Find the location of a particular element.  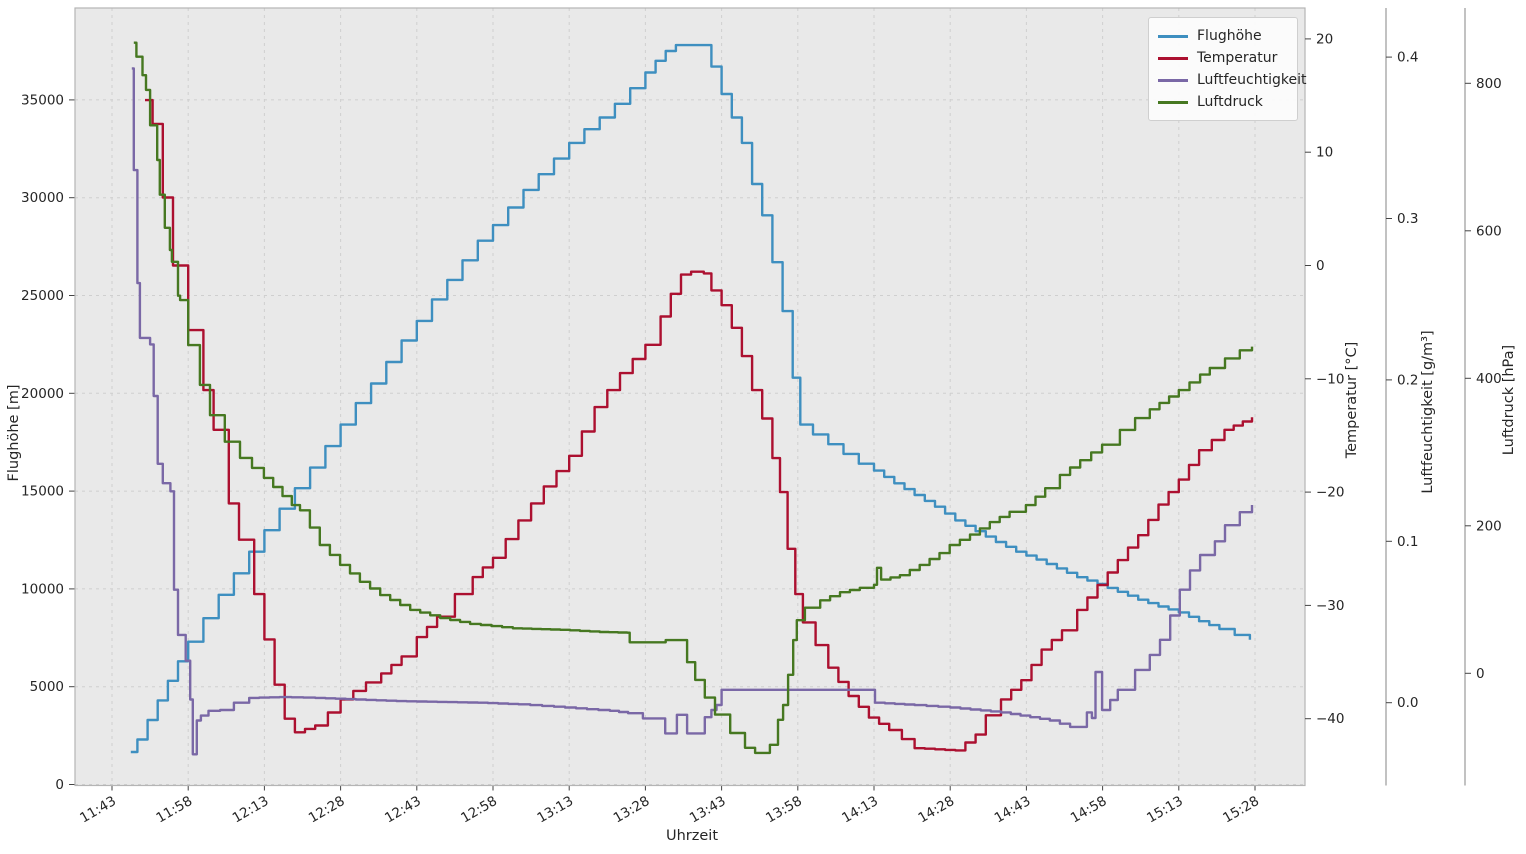

x-tick-label: 13:28 is located at coordinates (632, 809).